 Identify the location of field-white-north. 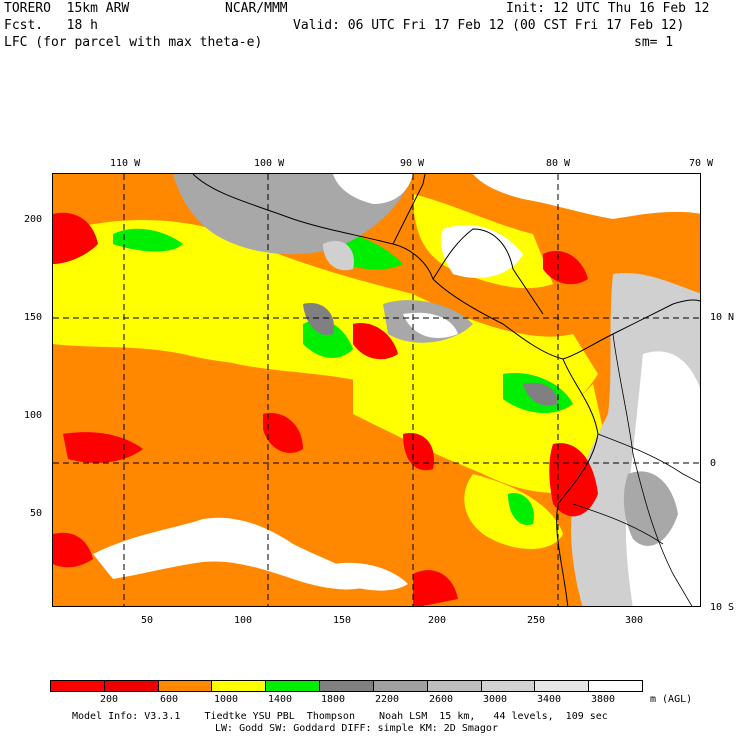
(373, 189).